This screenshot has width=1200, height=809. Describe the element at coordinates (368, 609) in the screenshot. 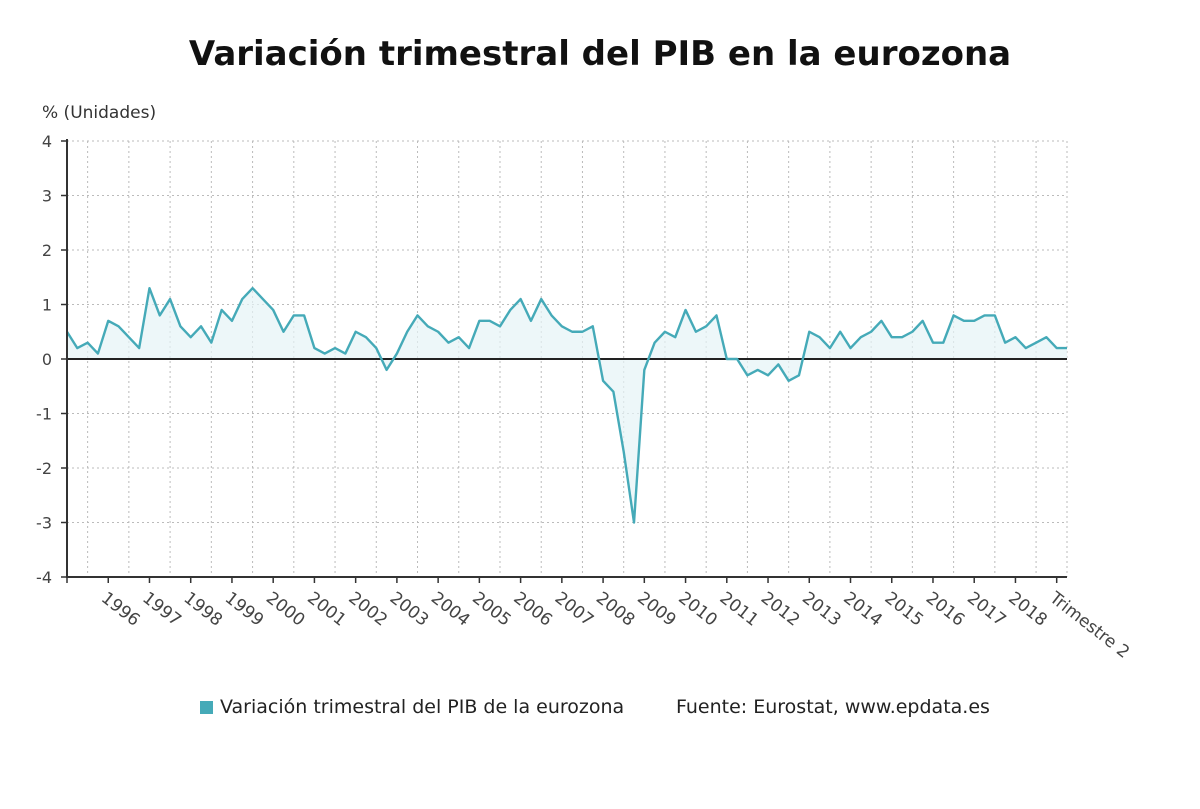

I see `x-tick-label: 2002` at that location.